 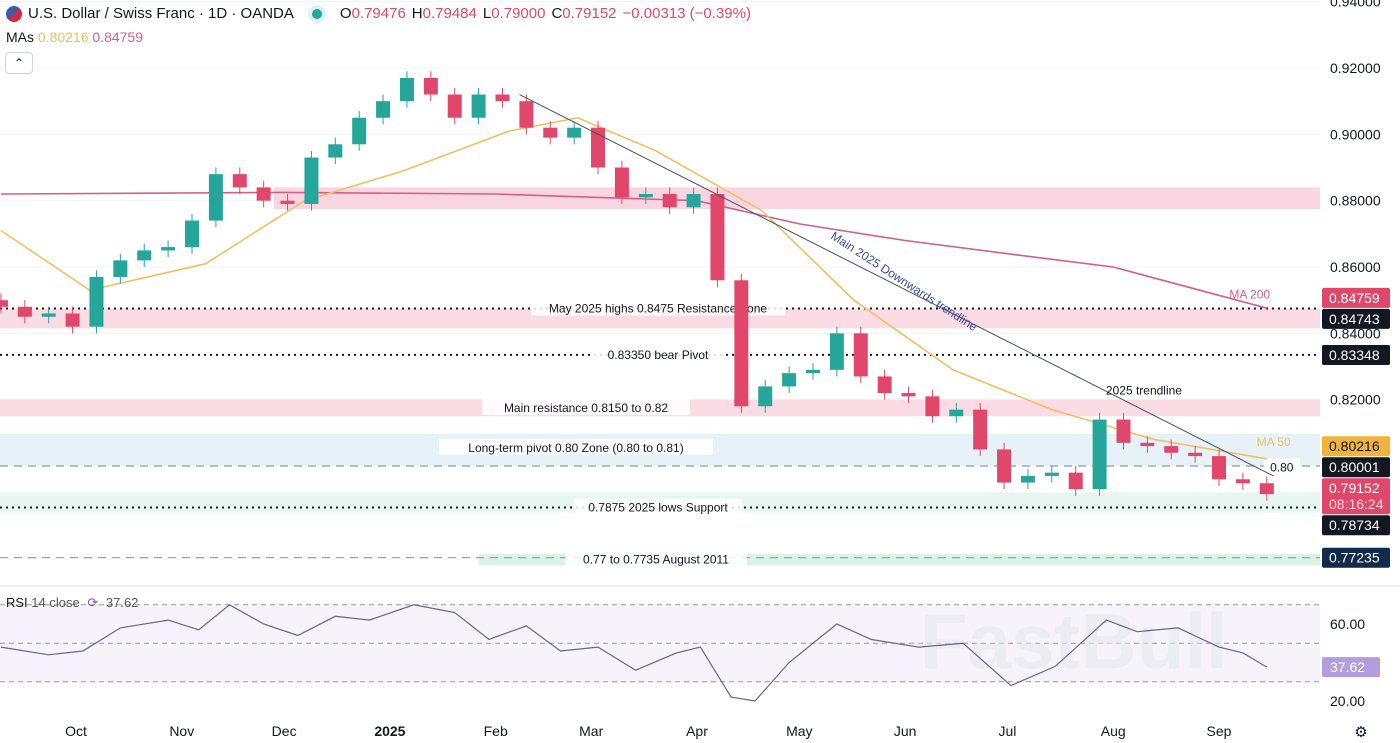 What do you see at coordinates (1219, 731) in the screenshot?
I see `time-tick-label: Sep` at bounding box center [1219, 731].